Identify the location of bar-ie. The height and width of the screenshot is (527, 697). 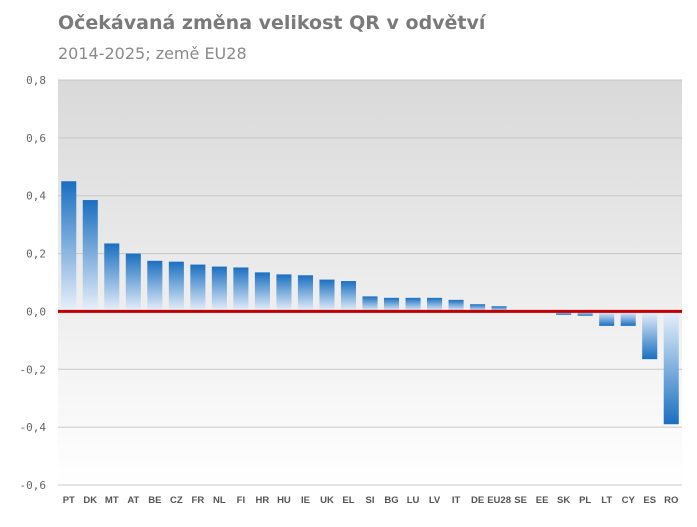
(305, 293).